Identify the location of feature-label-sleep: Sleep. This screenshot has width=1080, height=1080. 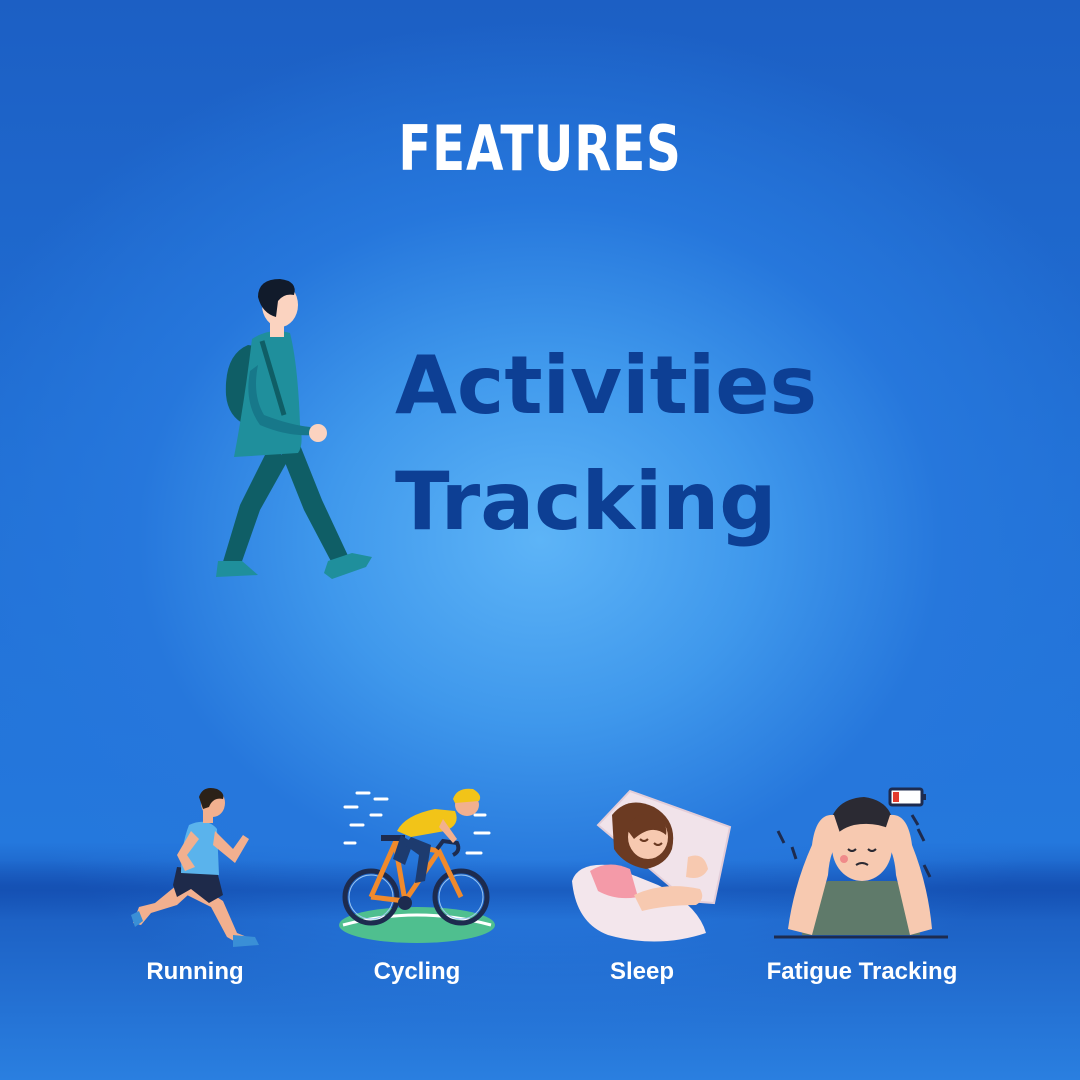
(642, 971).